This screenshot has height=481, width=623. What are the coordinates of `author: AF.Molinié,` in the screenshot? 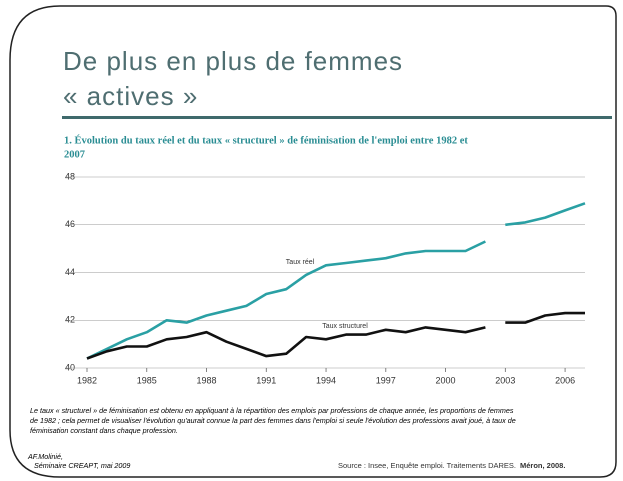 It's located at (45, 456).